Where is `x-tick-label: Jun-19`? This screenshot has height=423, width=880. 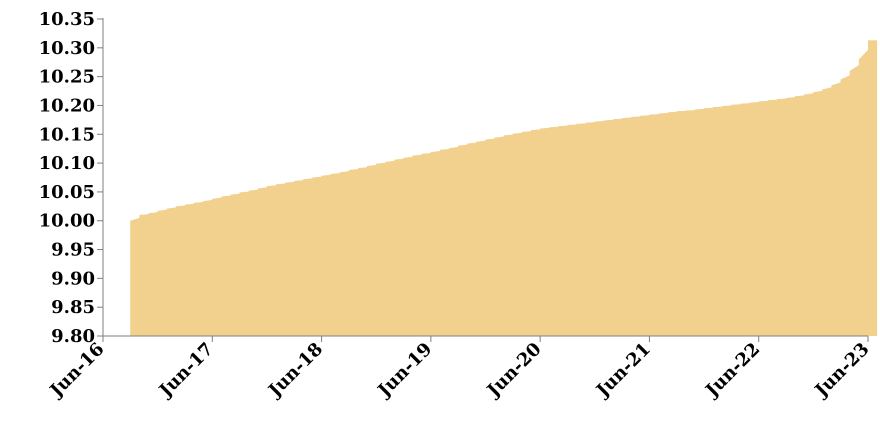
x-tick-label: Jun-19 is located at coordinates (405, 371).